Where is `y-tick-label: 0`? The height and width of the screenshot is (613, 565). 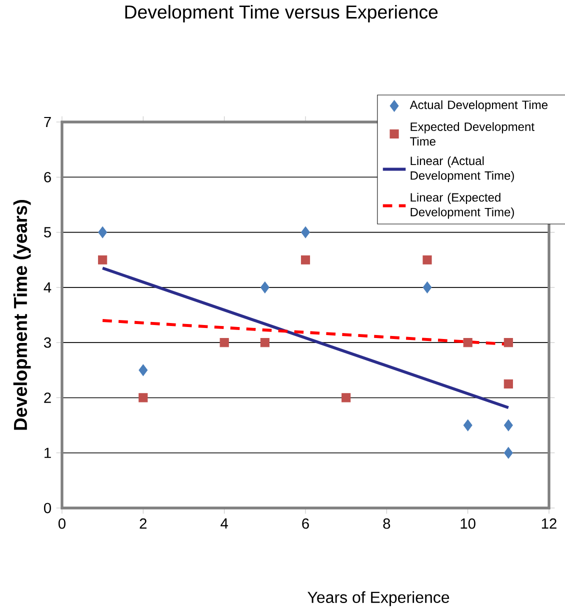
y-tick-label: 0 is located at coordinates (48, 508).